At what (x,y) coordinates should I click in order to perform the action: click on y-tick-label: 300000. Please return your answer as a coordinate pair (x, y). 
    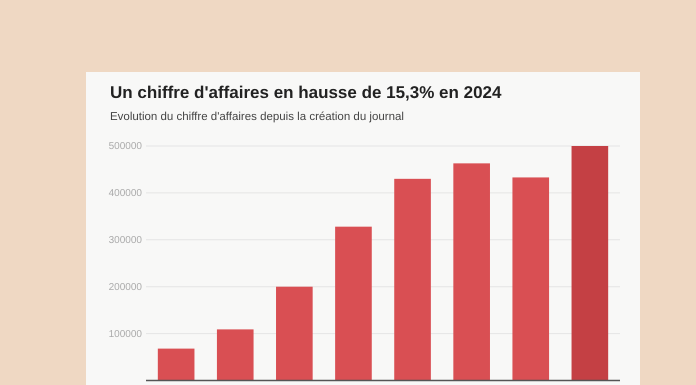
    Looking at the image, I should click on (125, 240).